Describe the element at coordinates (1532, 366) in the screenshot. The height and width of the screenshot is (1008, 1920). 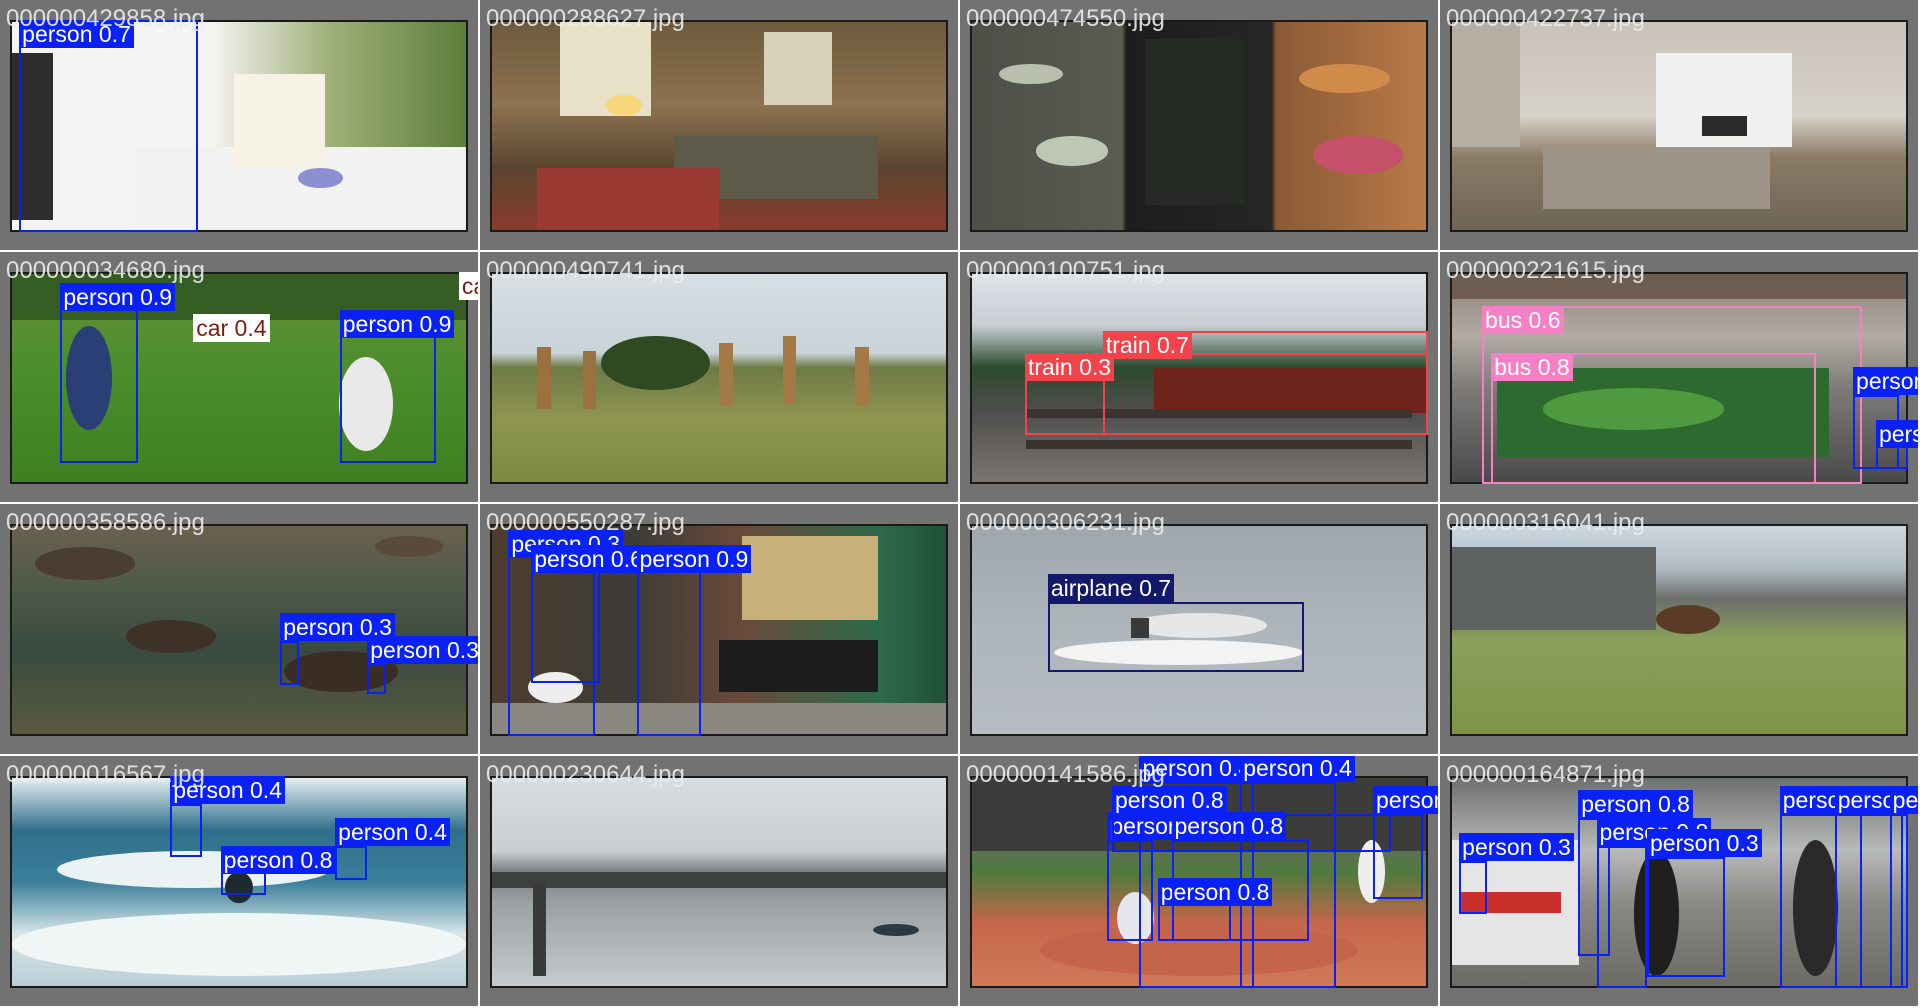
I see `detection-label: bus 0.8` at that location.